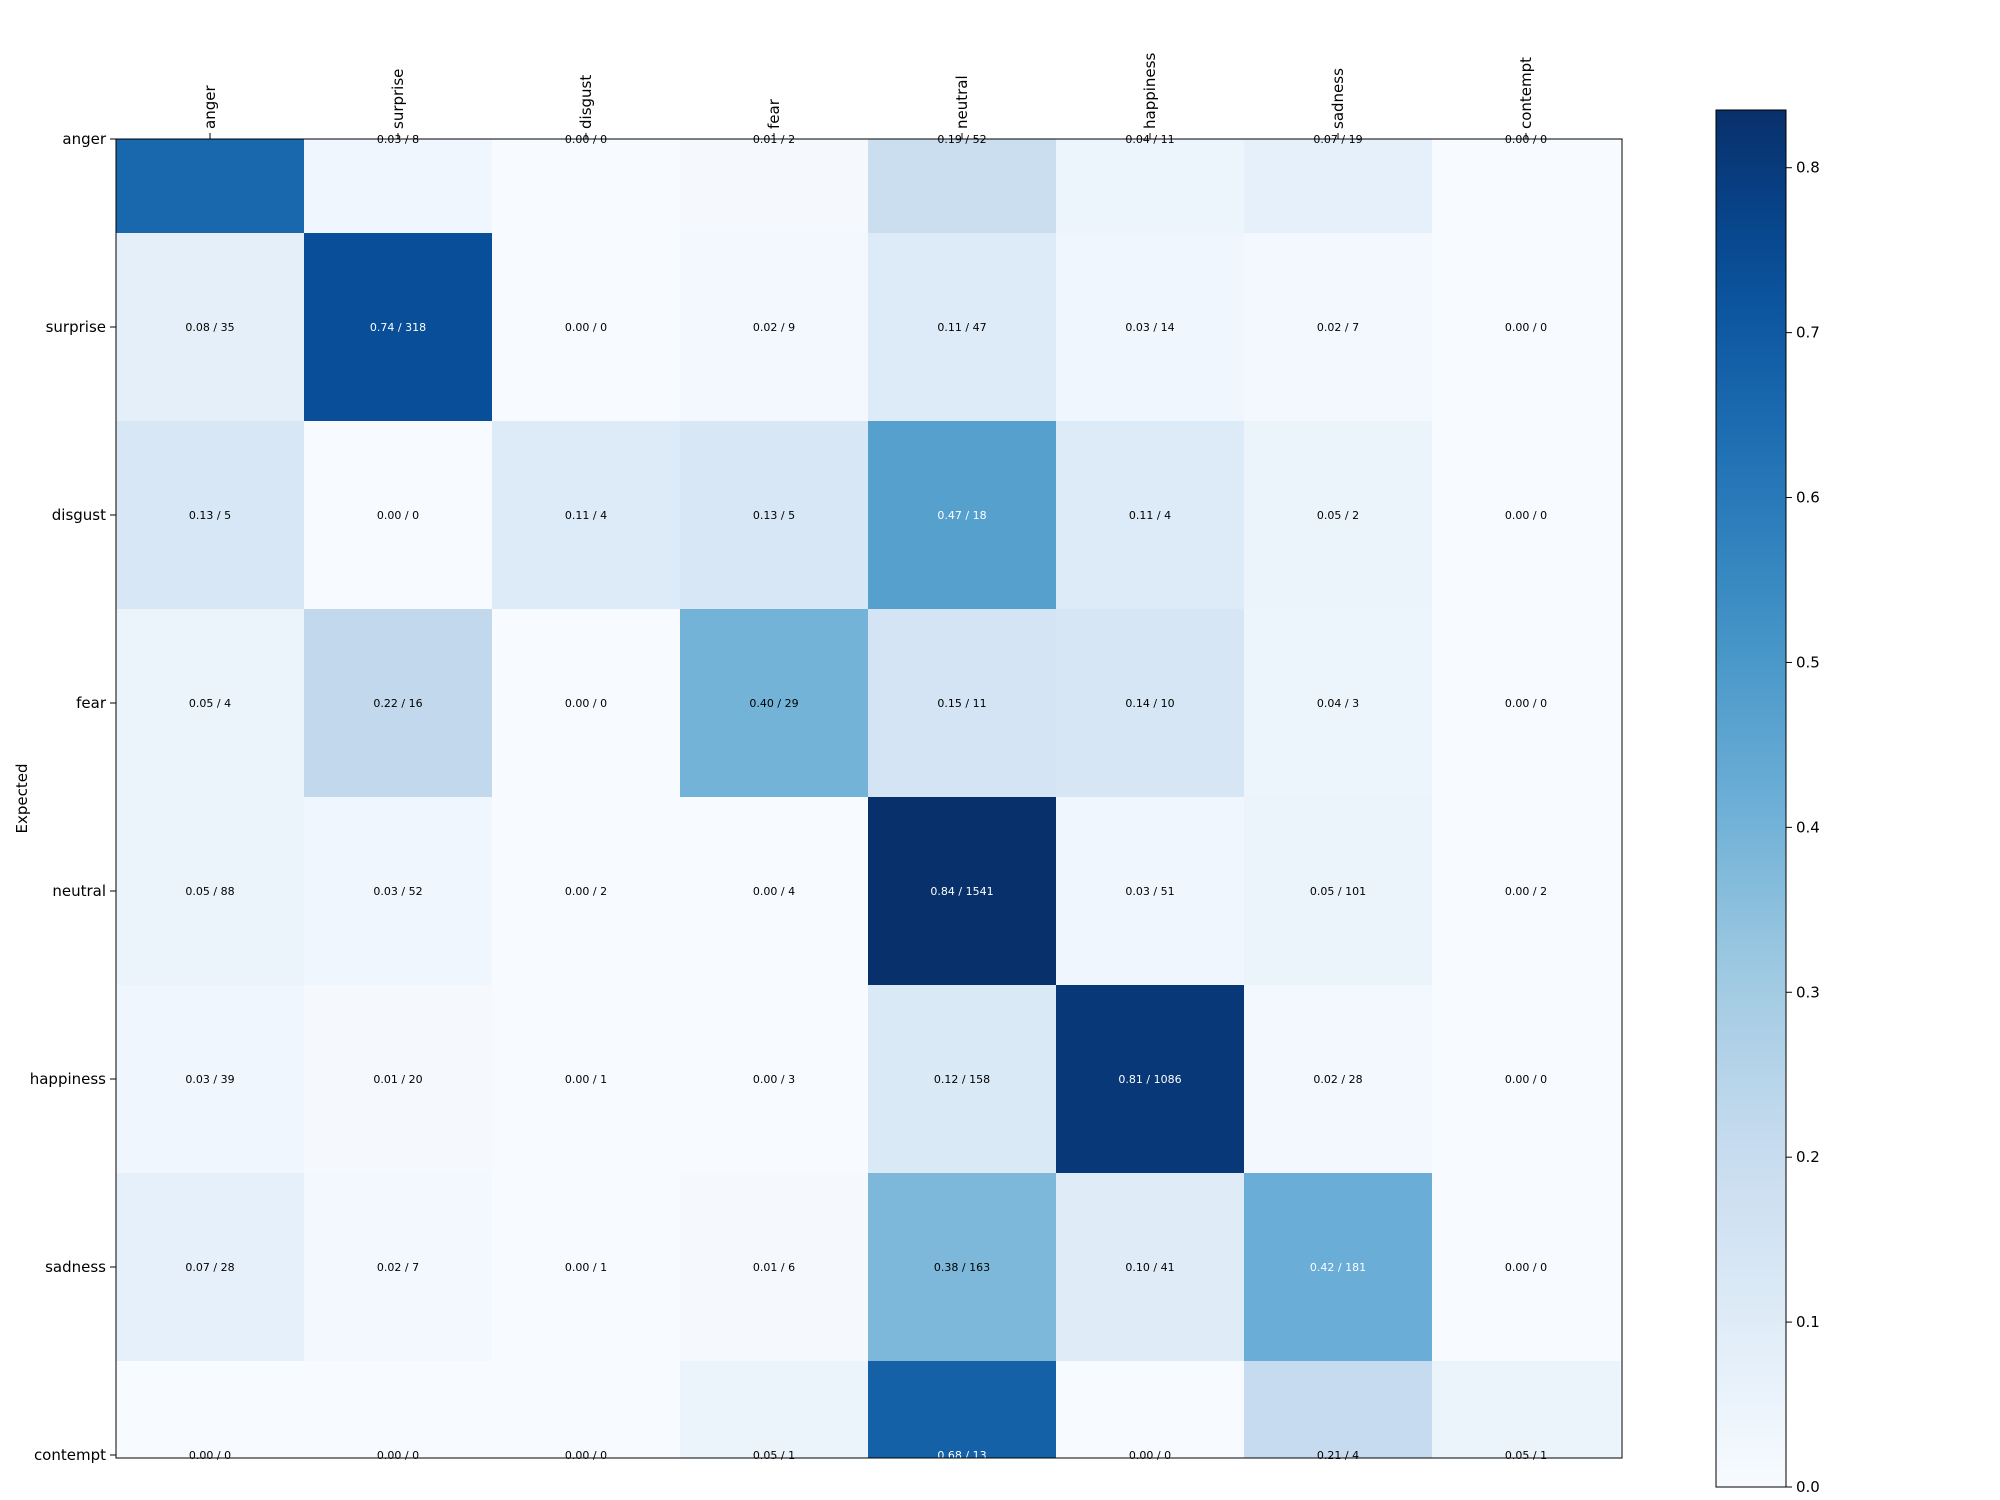 The image size is (2000, 1500). What do you see at coordinates (1808, 1487) in the screenshot?
I see `colorbar-tick-label: 0.0` at bounding box center [1808, 1487].